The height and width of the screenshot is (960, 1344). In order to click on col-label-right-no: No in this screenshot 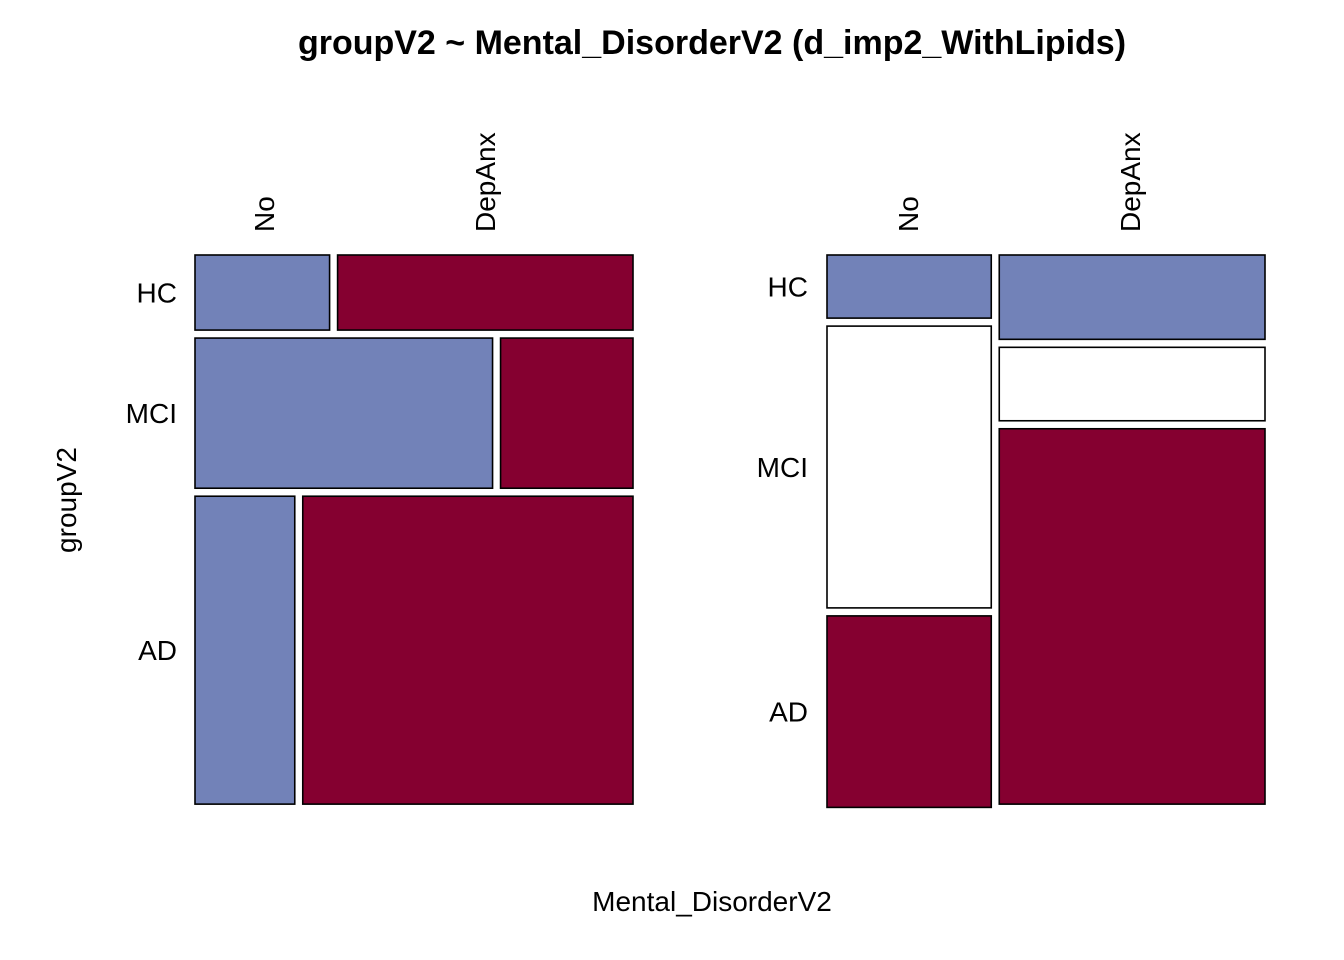, I will do `click(908, 214)`.